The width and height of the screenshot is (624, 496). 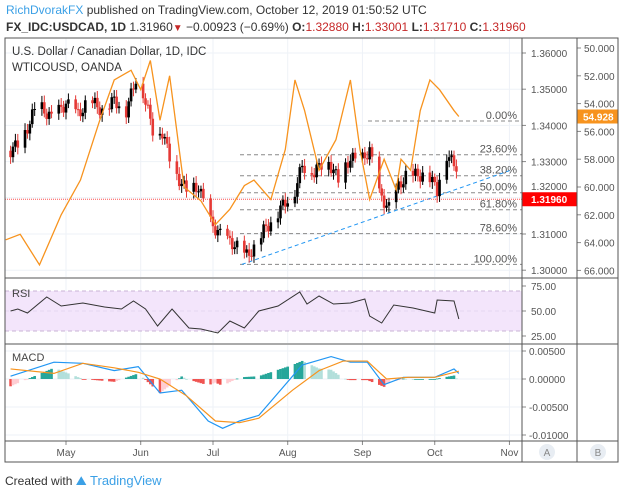 I want to click on tradingview-logo-icon: ⛰, so click(x=81, y=480).